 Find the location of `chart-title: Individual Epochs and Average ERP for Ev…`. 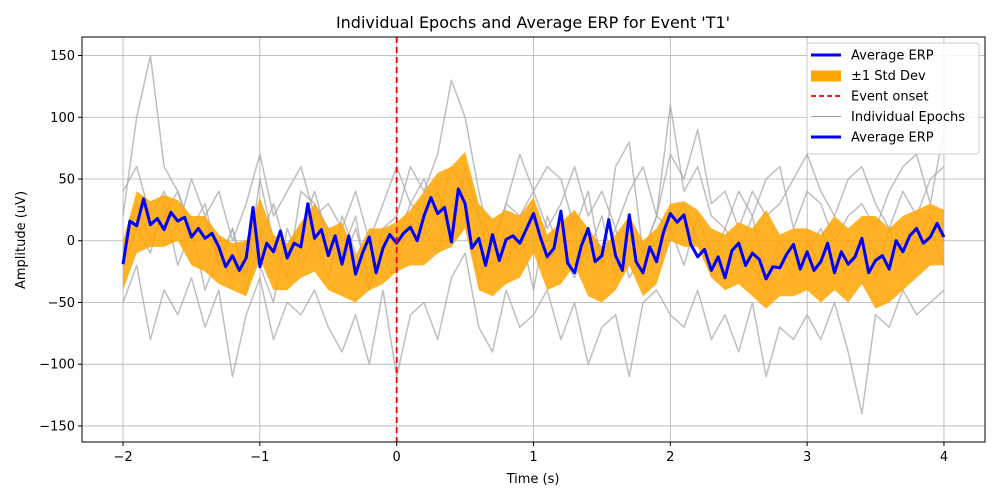

chart-title: Individual Epochs and Average ERP for Ev… is located at coordinates (533, 22).